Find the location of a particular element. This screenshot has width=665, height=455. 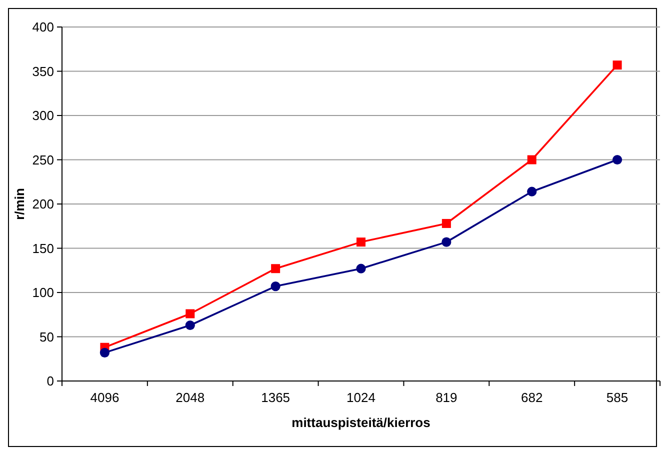

x-tick-label: 585 is located at coordinates (617, 397).